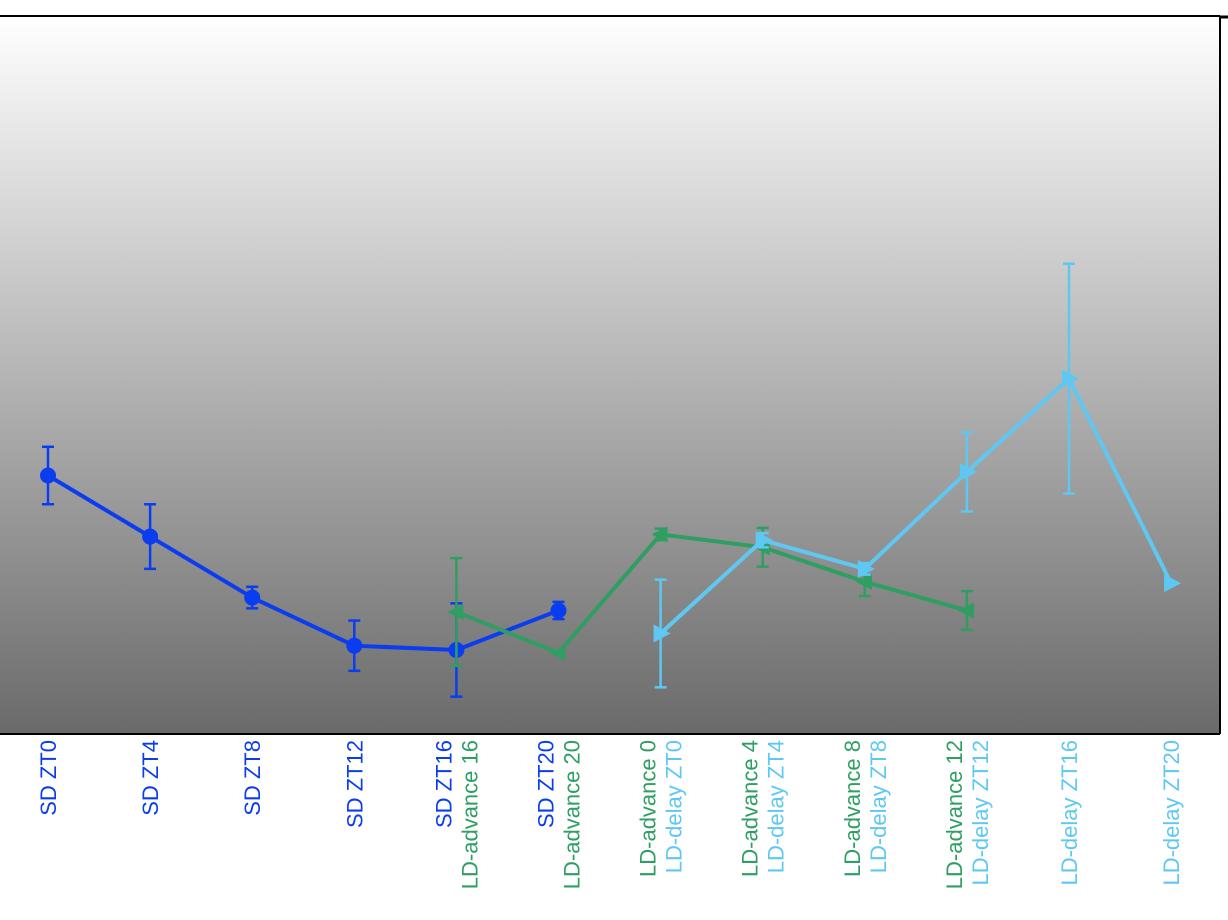 This screenshot has height=920, width=1228. I want to click on x-tick-label: SD ZT0, so click(48, 778).